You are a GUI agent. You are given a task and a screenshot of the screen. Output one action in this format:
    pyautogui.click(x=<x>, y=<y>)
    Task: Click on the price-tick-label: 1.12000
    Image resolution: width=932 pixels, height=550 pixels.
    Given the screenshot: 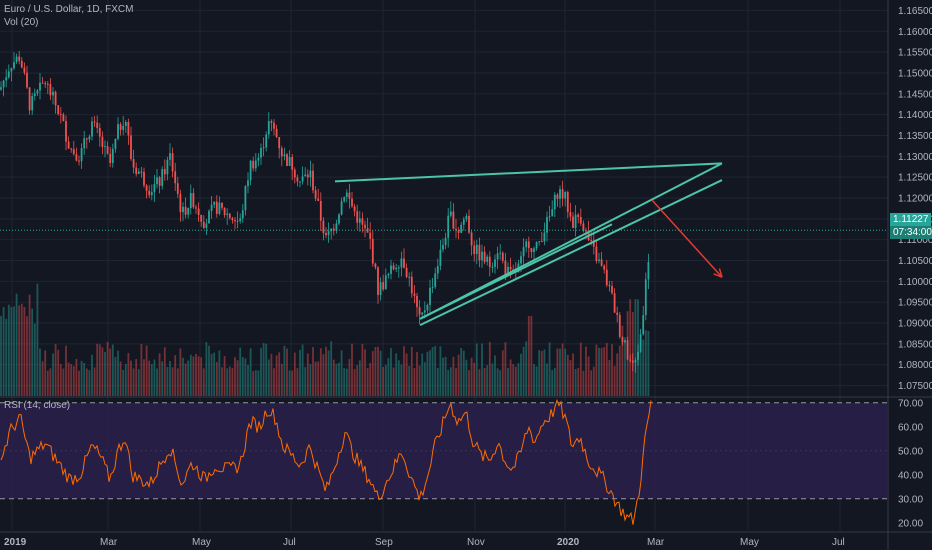 What is the action you would take?
    pyautogui.click(x=915, y=199)
    